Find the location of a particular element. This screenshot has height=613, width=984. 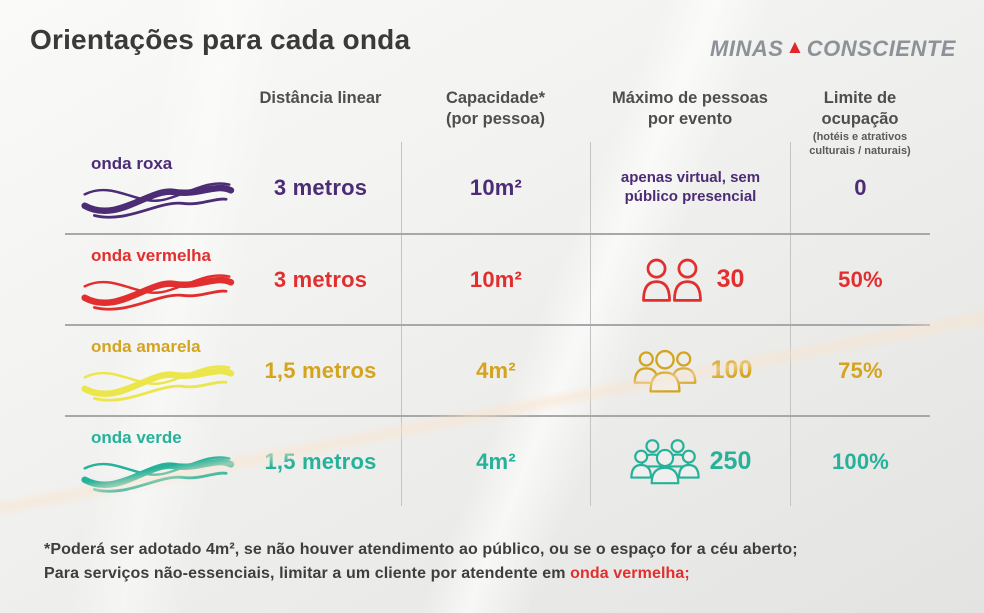

header-maximo: Máximo de pessoas por evento is located at coordinates (690, 108).